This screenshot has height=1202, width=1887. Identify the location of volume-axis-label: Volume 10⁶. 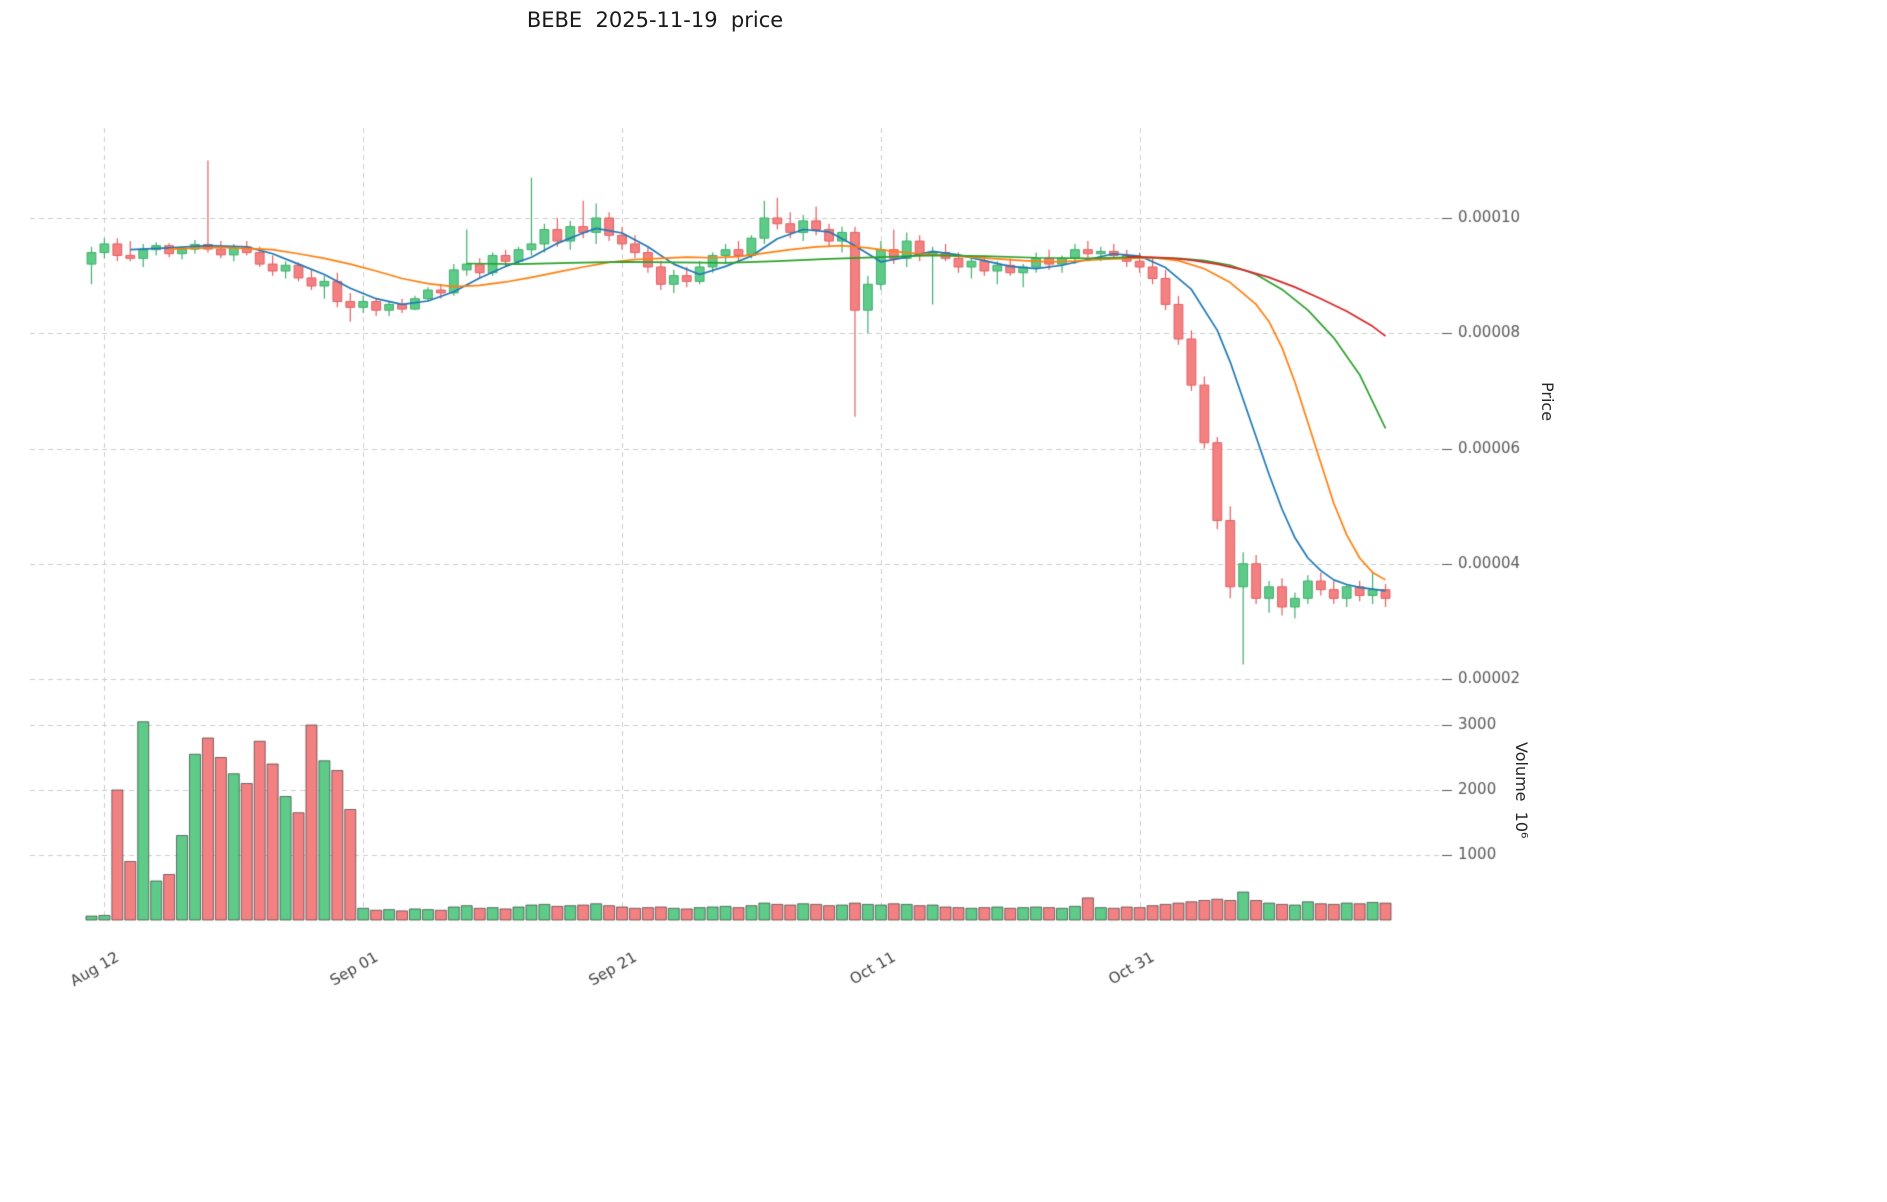
(1521, 790).